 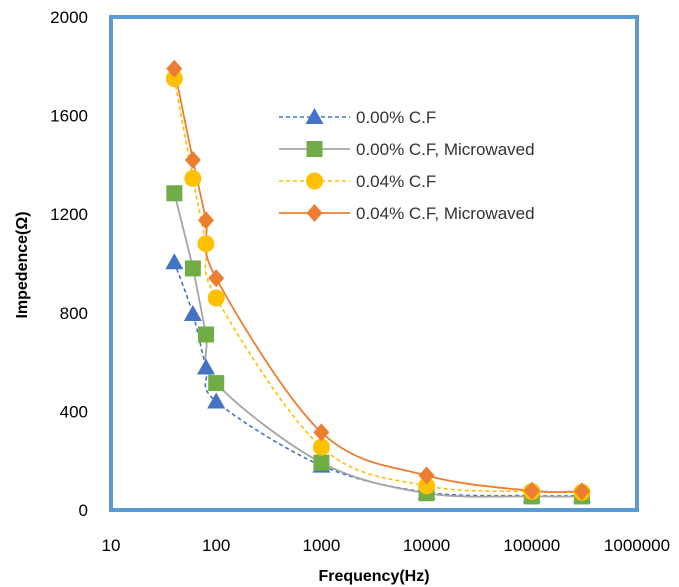 I want to click on y-tick-label: 2000, so click(x=69, y=17).